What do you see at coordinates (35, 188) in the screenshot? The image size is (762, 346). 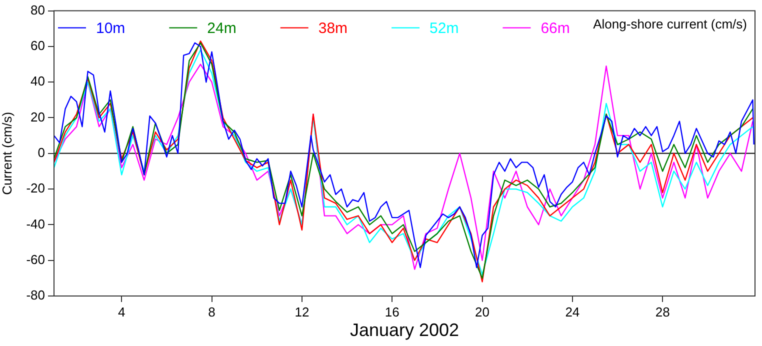 I see `y-tick-label: -20` at bounding box center [35, 188].